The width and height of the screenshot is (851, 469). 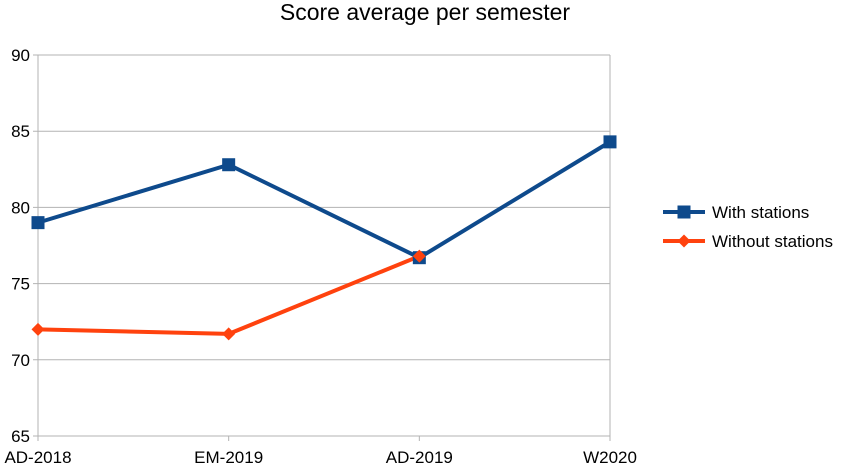 I want to click on y-tick-label: 90, so click(x=20, y=55).